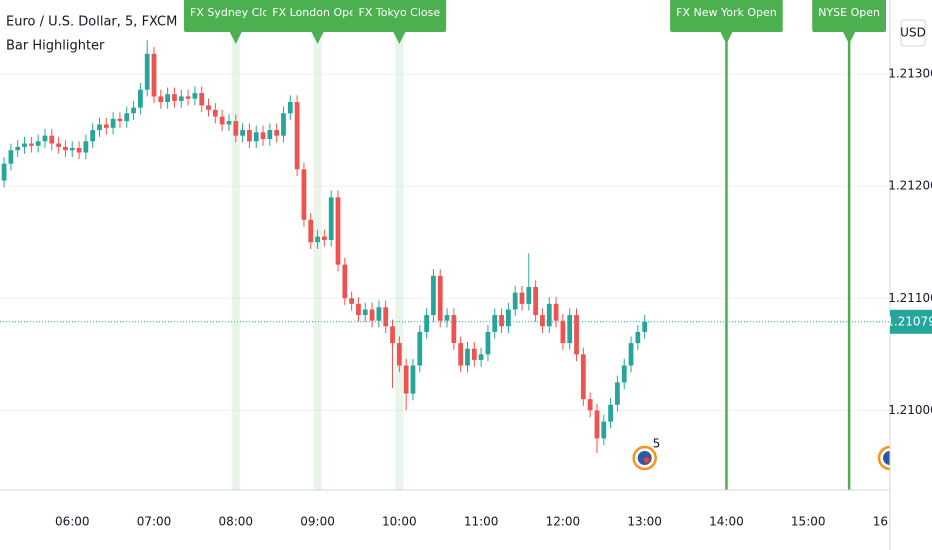 The width and height of the screenshot is (932, 550). What do you see at coordinates (910, 186) in the screenshot?
I see `y-tick-label: 1.21200` at bounding box center [910, 186].